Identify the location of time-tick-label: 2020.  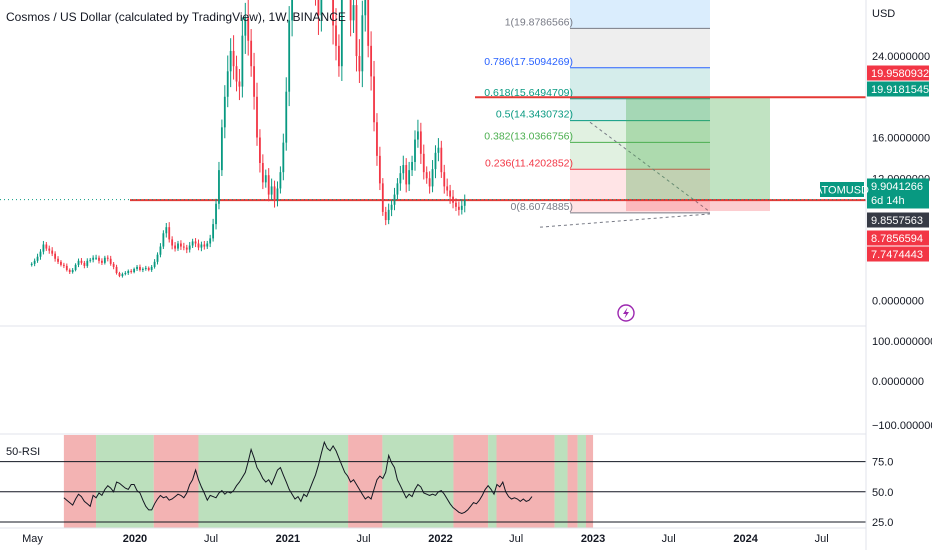
(135, 539).